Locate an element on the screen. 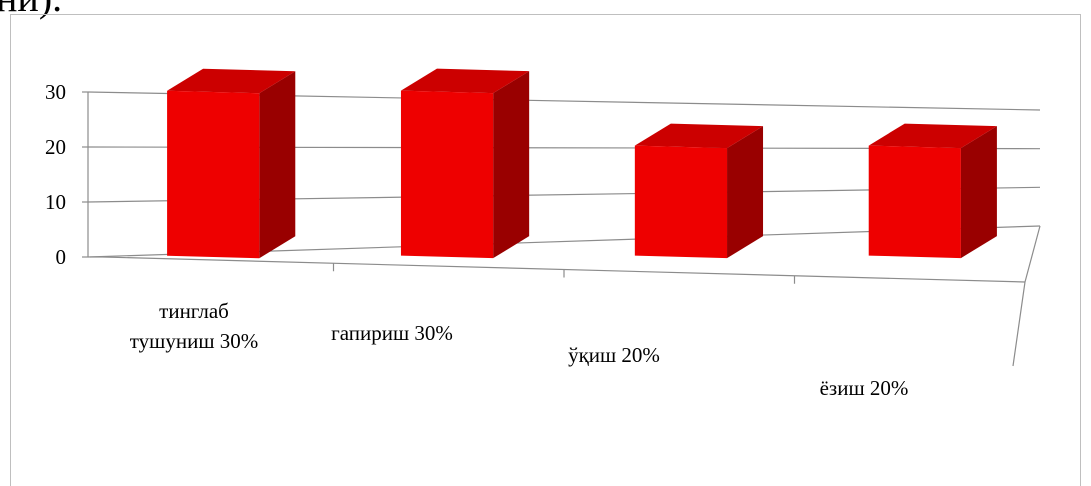 This screenshot has height=486, width=1091. y-tick-label: 20 is located at coordinates (55, 147).